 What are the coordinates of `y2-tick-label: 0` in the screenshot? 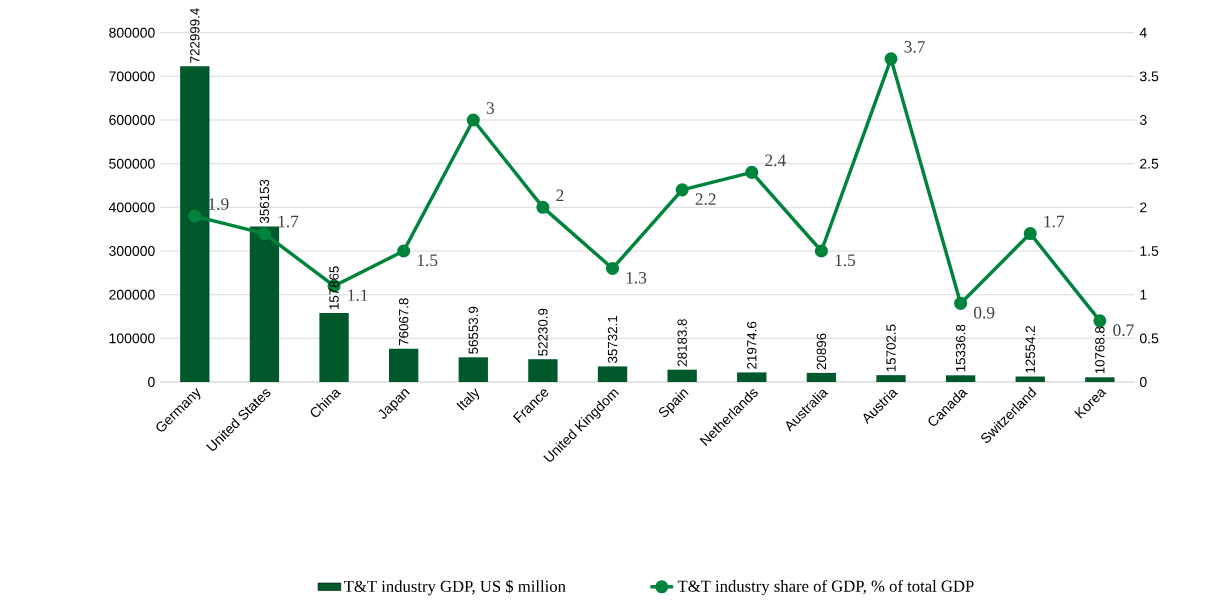 It's located at (1143, 382).